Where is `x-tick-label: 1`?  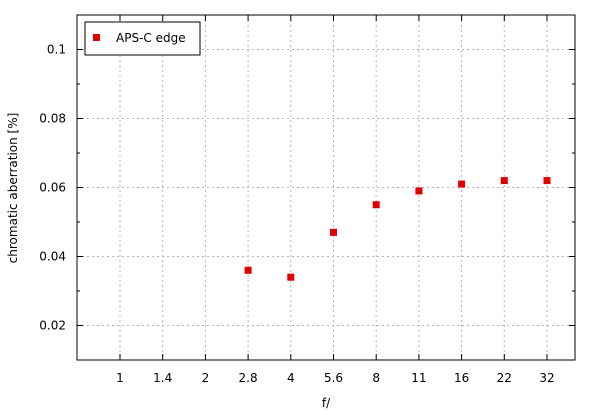 x-tick-label: 1 is located at coordinates (120, 378).